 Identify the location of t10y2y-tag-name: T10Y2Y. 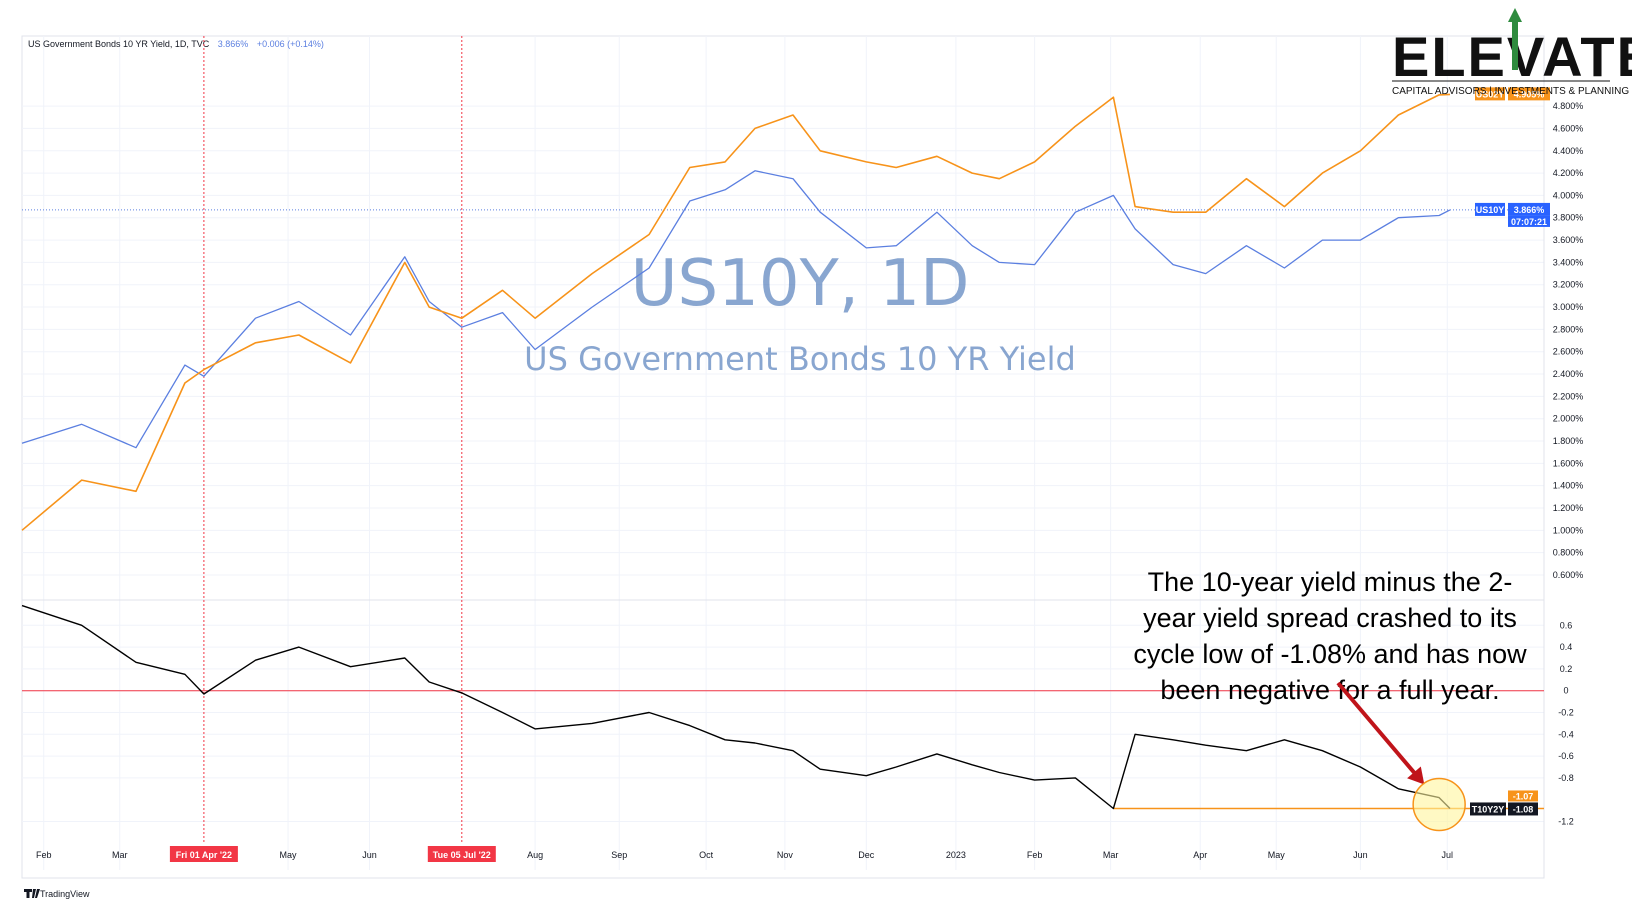
(1488, 809).